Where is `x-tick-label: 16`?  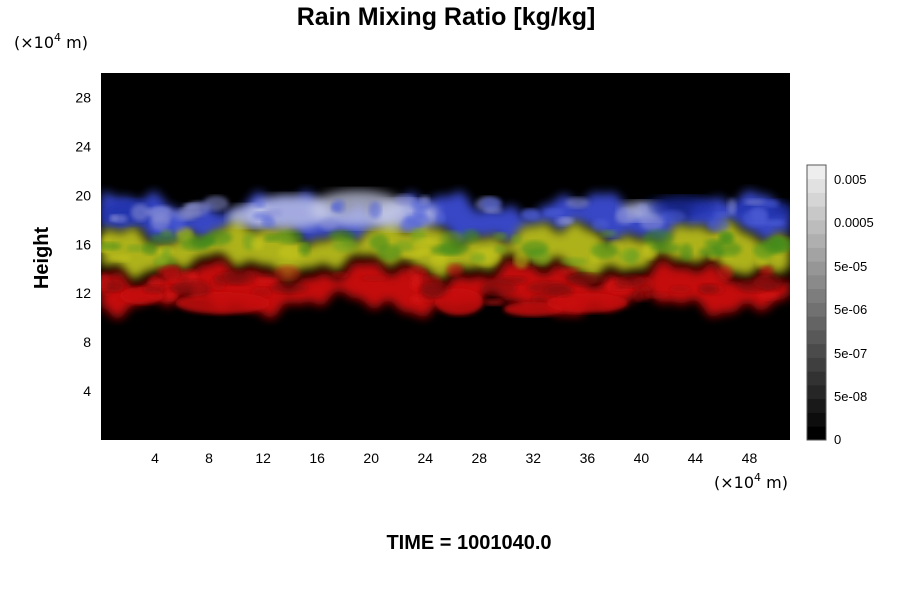
x-tick-label: 16 is located at coordinates (317, 458).